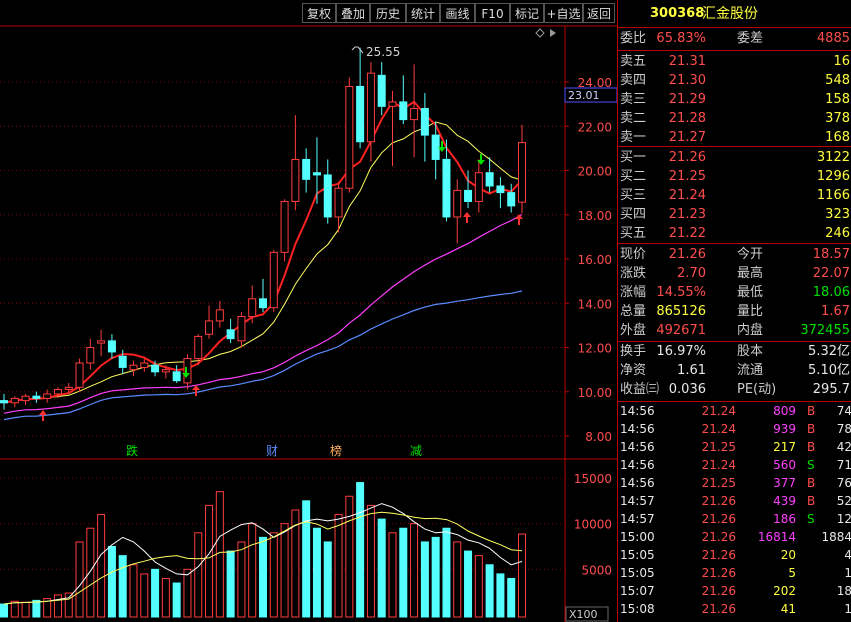  Describe the element at coordinates (596, 570) in the screenshot. I see `volume-tick-label: 5000` at that location.